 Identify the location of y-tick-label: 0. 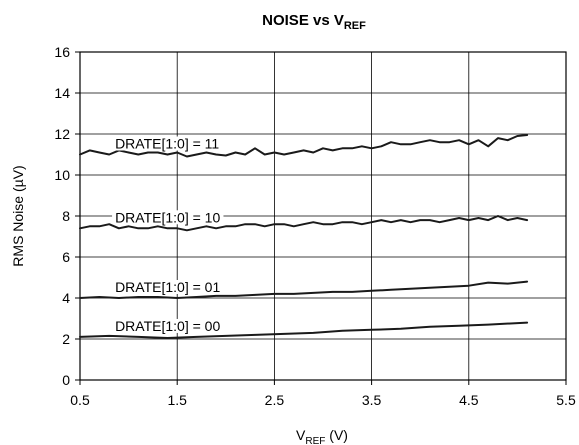
(66, 380).